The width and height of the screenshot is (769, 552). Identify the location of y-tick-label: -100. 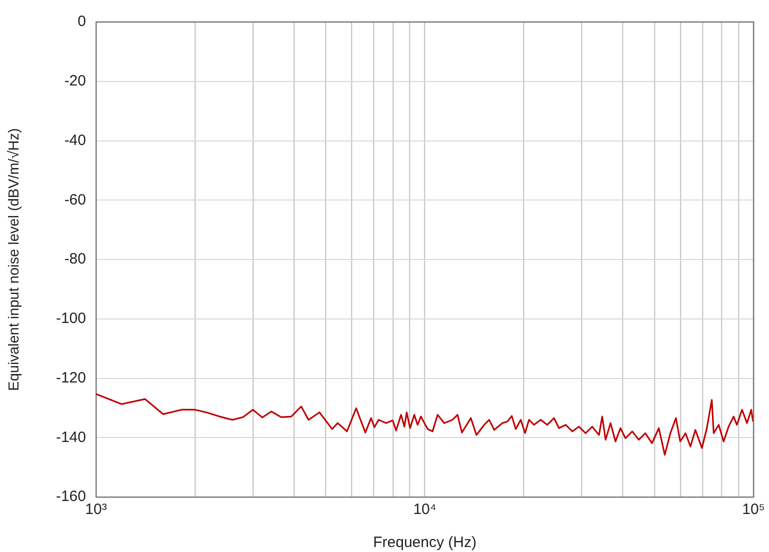
(71, 319).